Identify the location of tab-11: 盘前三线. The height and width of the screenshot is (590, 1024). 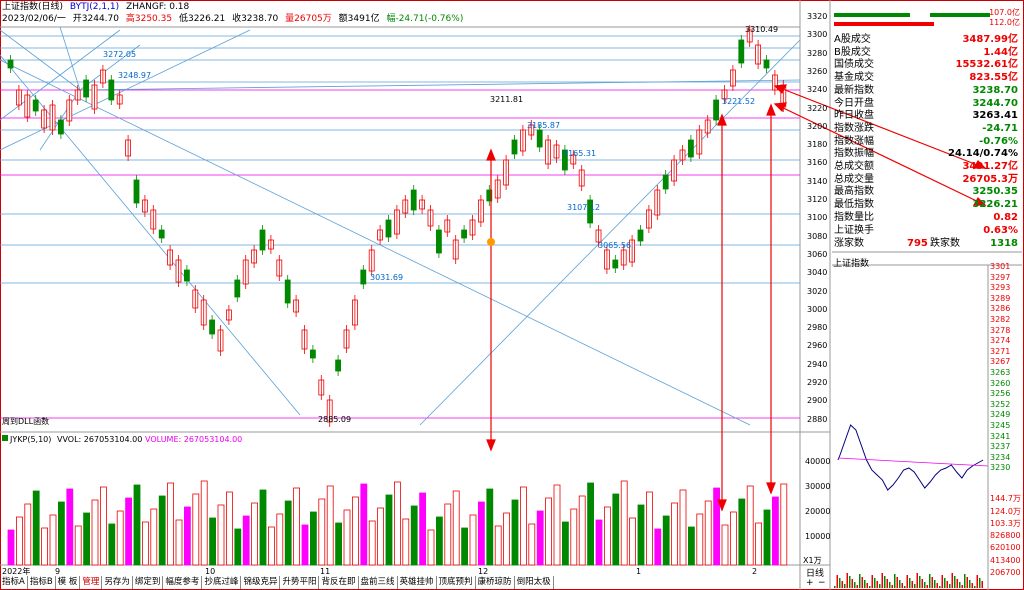
(378, 582).